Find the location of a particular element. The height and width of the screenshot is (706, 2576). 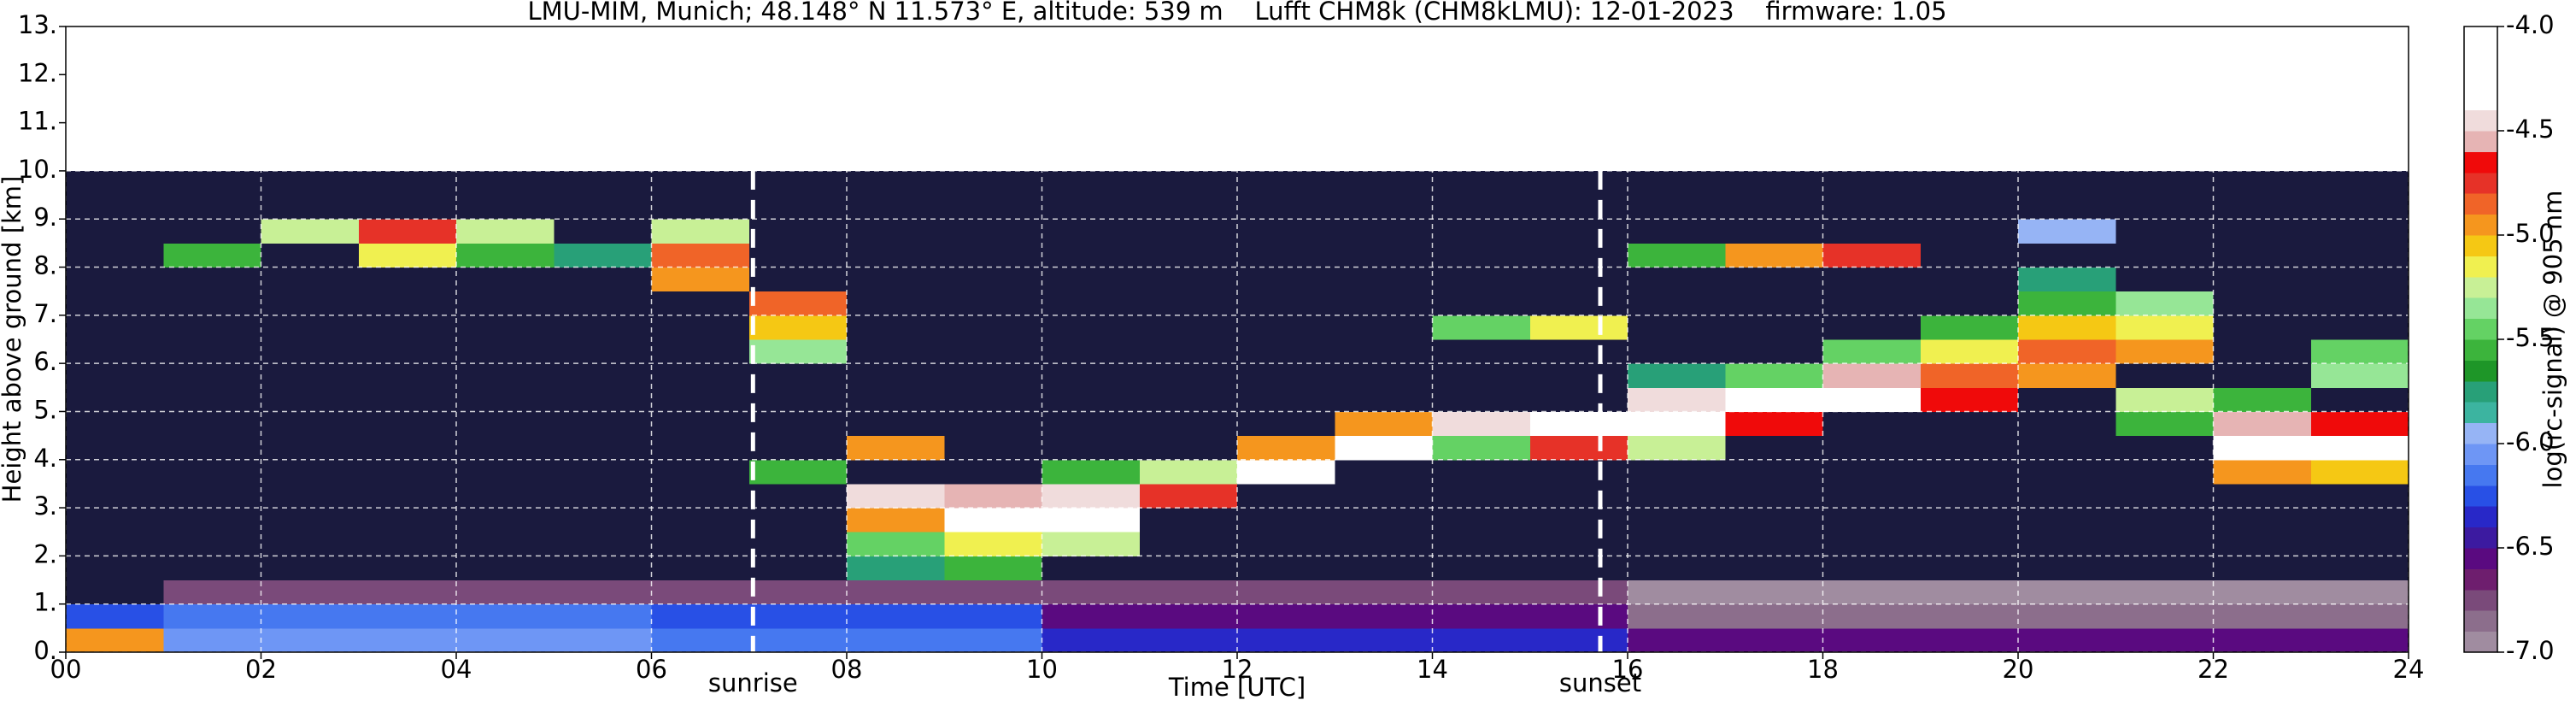

annotation-label: sunrise is located at coordinates (753, 682).